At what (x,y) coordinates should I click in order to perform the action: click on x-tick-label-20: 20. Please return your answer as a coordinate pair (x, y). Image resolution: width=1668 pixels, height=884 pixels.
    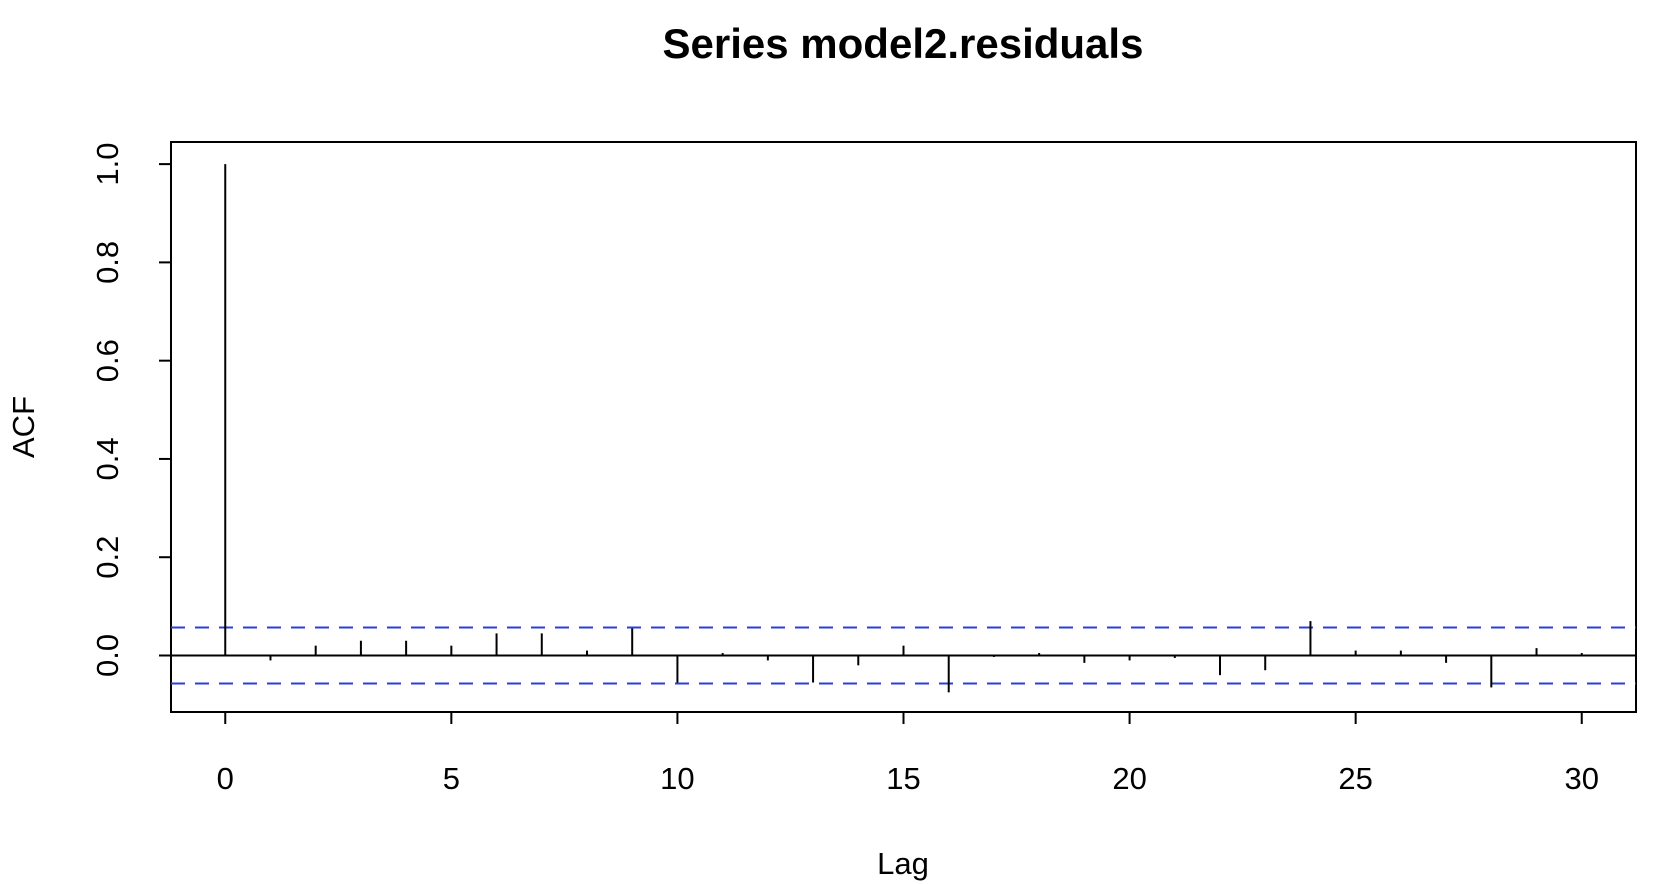
    Looking at the image, I should click on (1129, 778).